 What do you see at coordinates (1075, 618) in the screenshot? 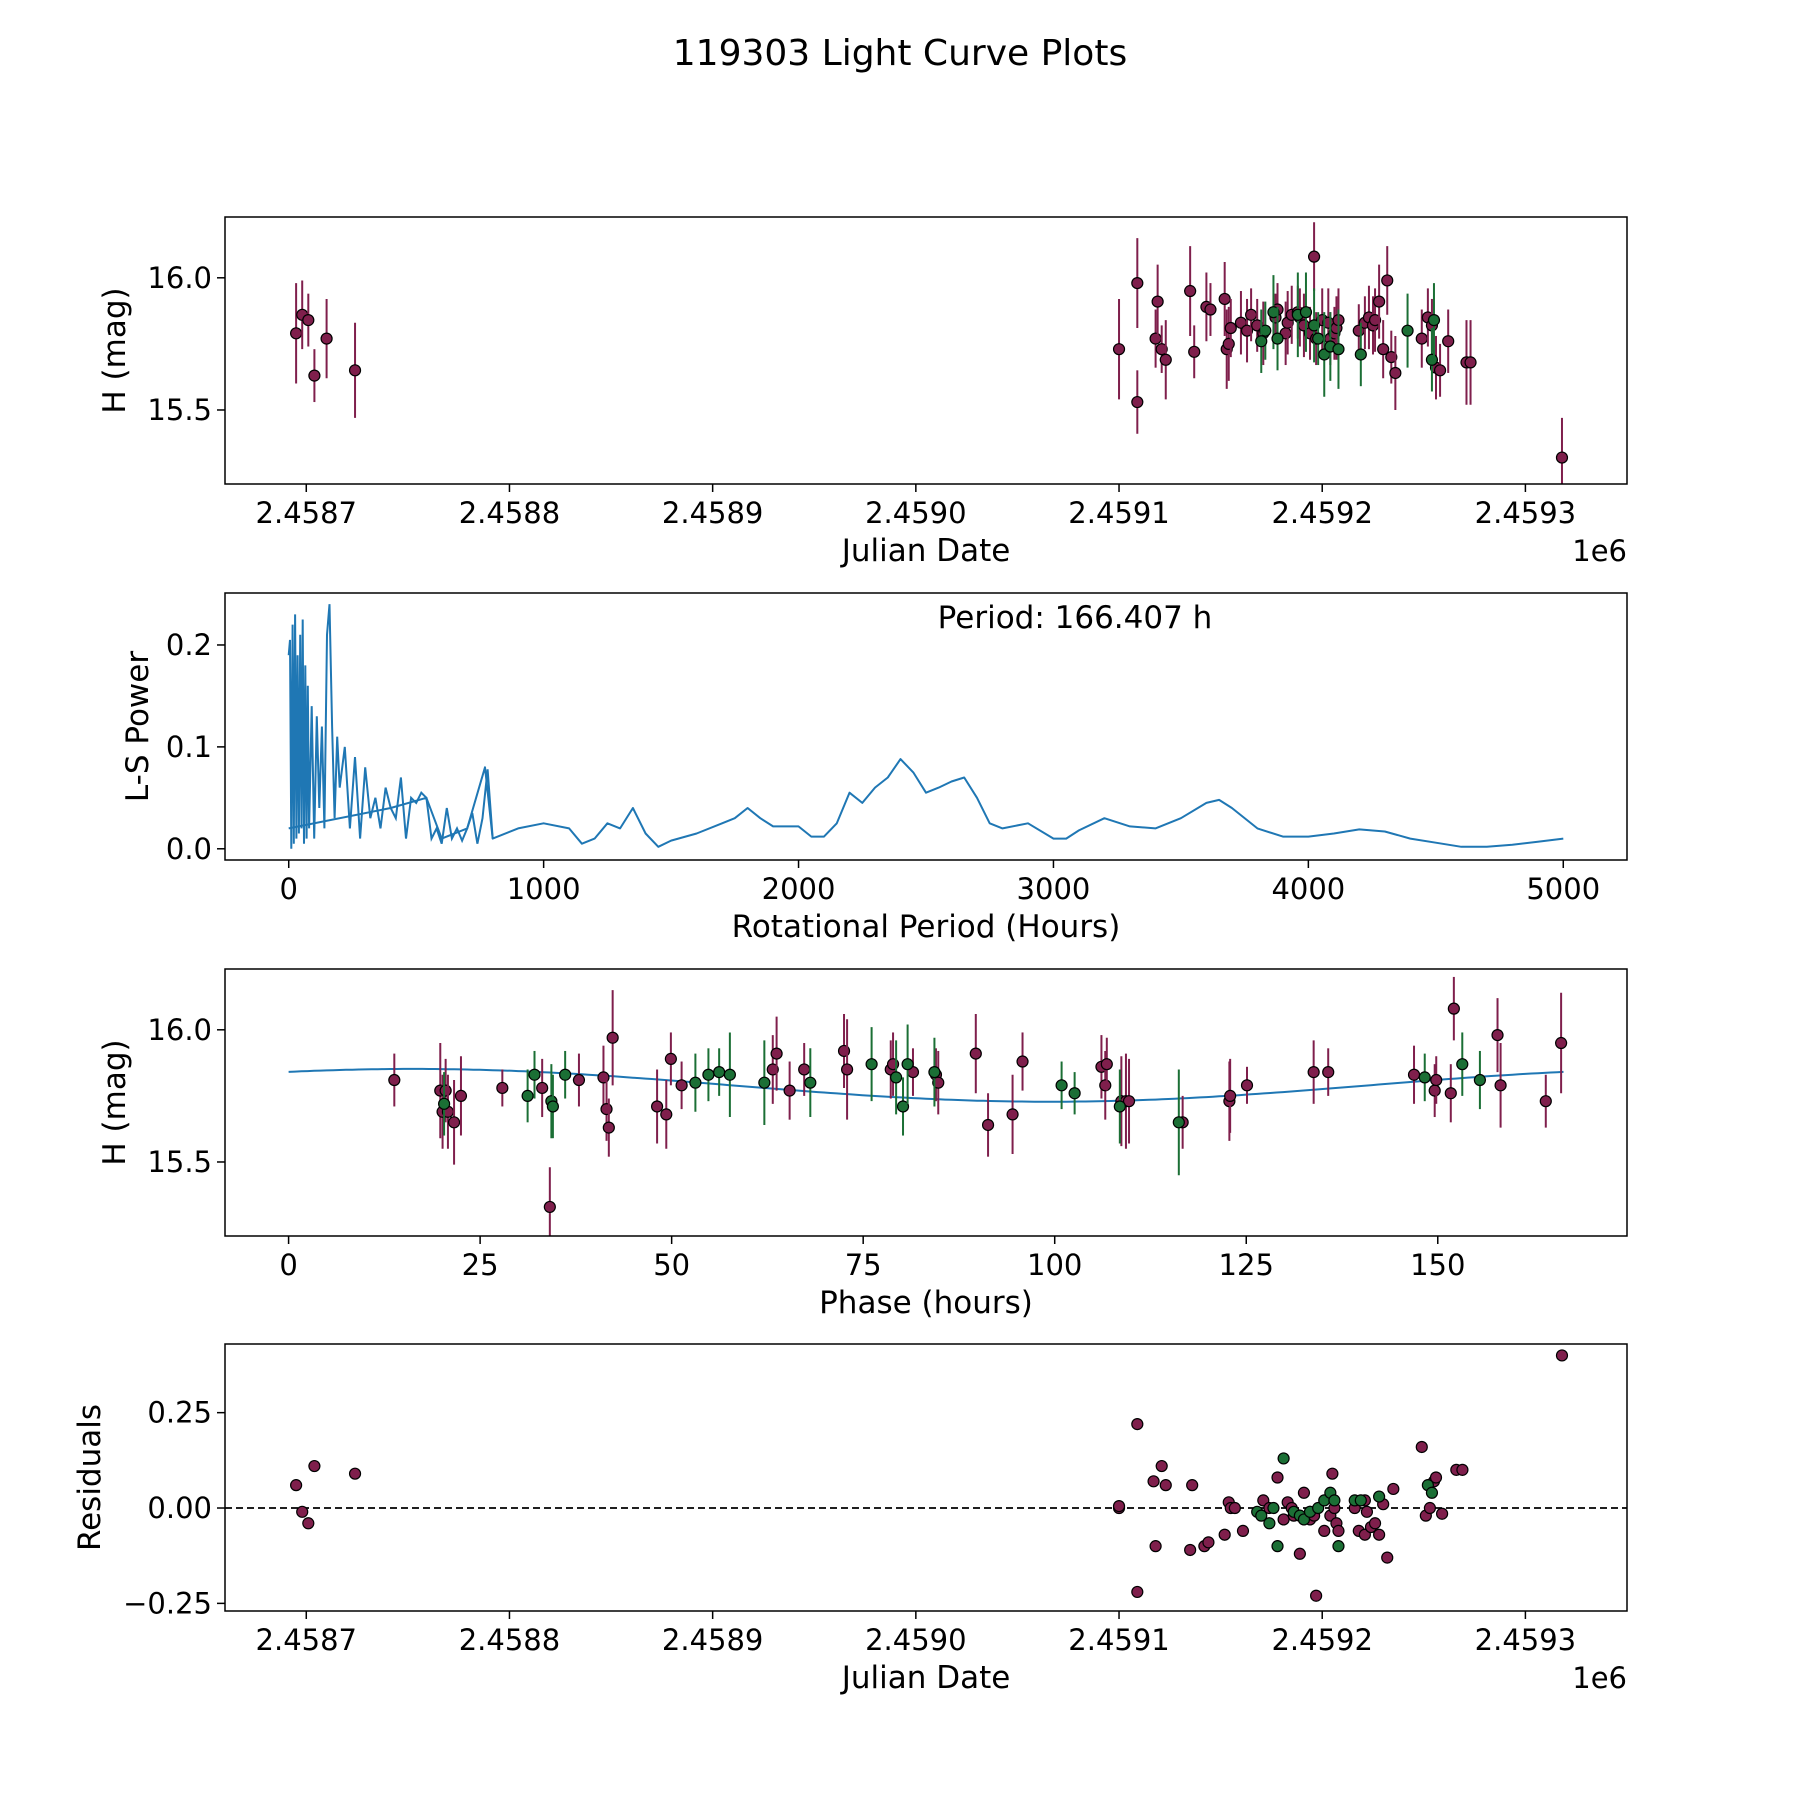
I see `period-annotation: Period: 166.407 h` at bounding box center [1075, 618].